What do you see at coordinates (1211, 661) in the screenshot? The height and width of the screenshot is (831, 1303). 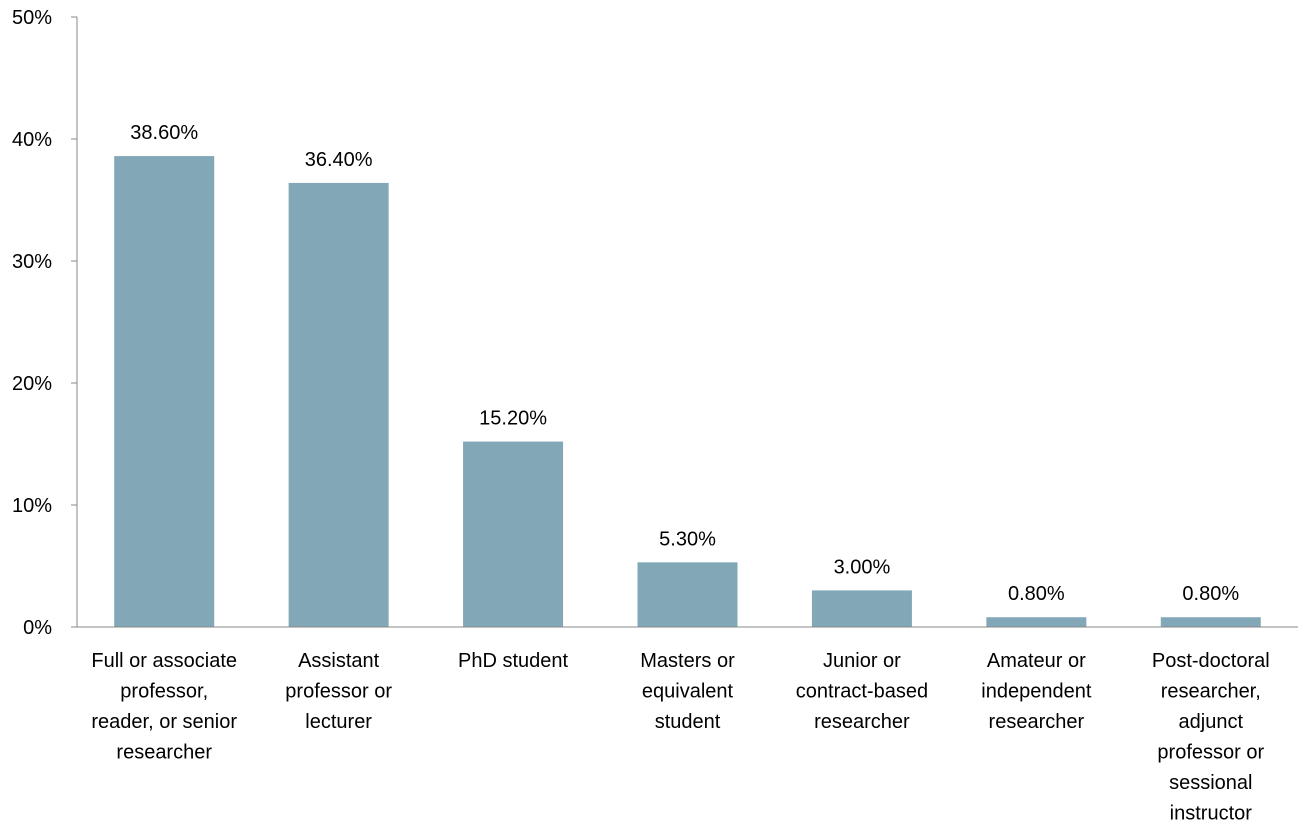 I see `category-label-line: Post-doctoral` at bounding box center [1211, 661].